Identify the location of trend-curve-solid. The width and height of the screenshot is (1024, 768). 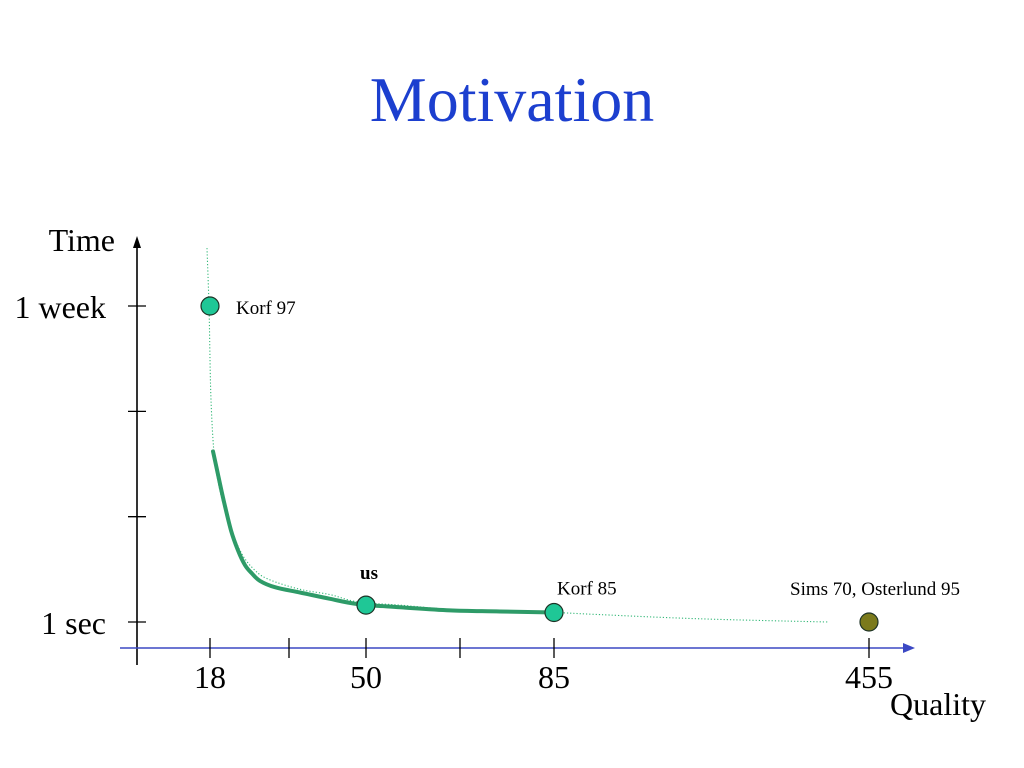
(383, 532).